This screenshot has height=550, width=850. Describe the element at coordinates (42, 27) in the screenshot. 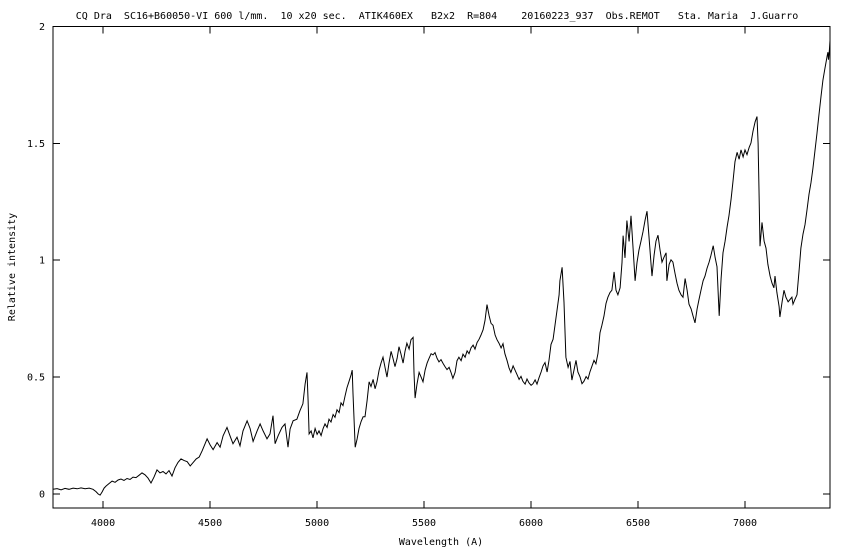

I see `y-tick-label: 2` at that location.